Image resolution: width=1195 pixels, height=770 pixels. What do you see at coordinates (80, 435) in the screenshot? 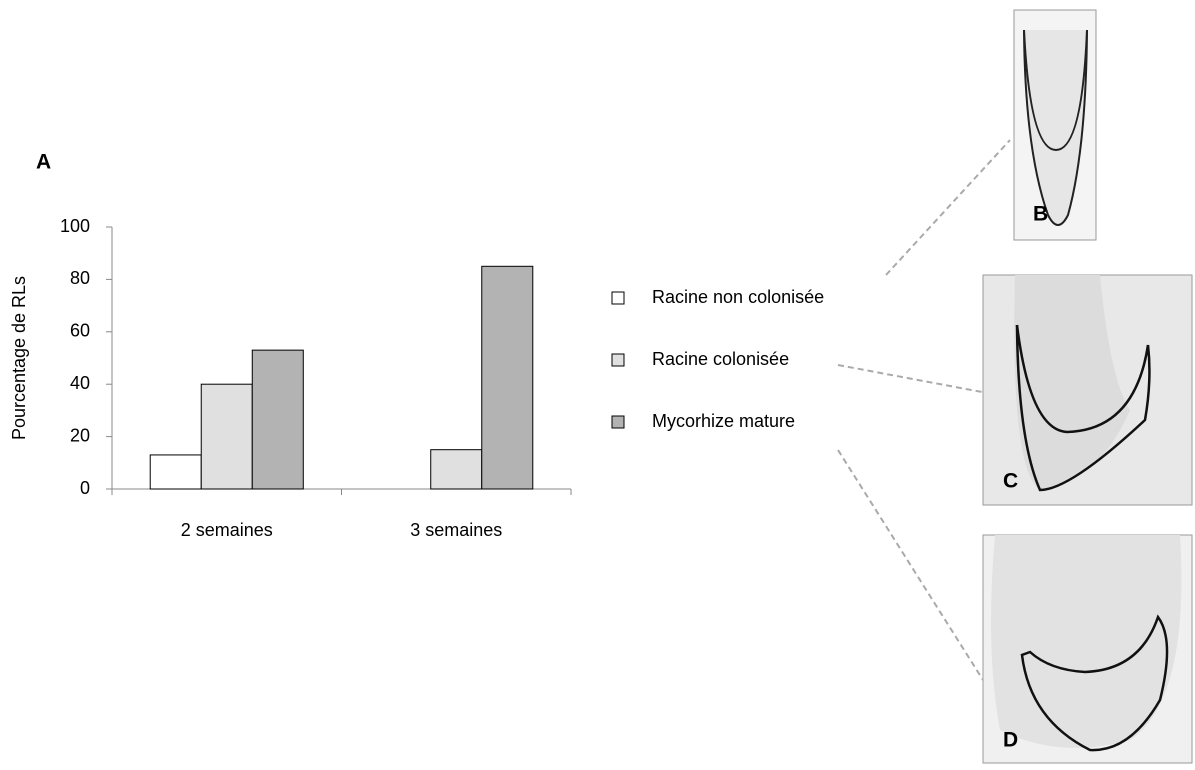
I see `y-tick-label: 20` at bounding box center [80, 435].